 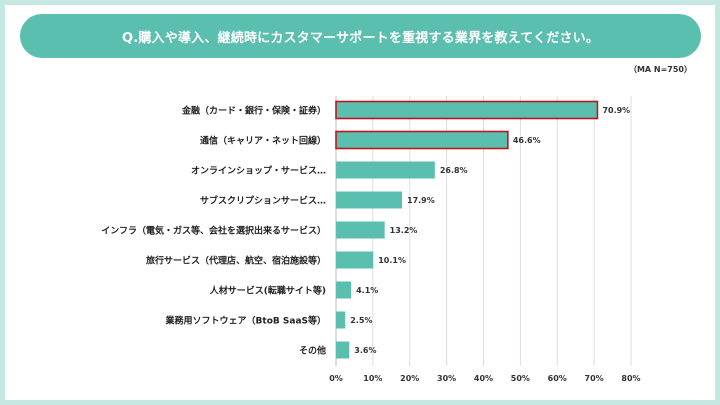 I want to click on x-tick-label: 30%, so click(x=446, y=378).